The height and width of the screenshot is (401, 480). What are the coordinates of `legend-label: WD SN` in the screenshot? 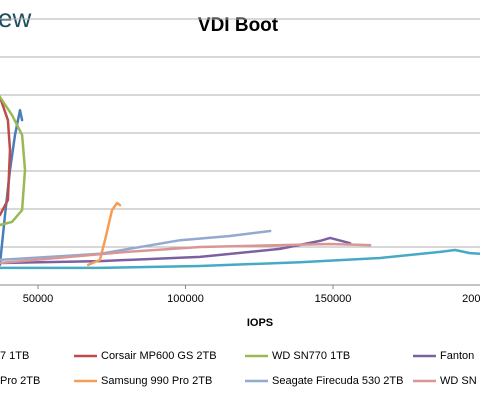 It's located at (458, 381).